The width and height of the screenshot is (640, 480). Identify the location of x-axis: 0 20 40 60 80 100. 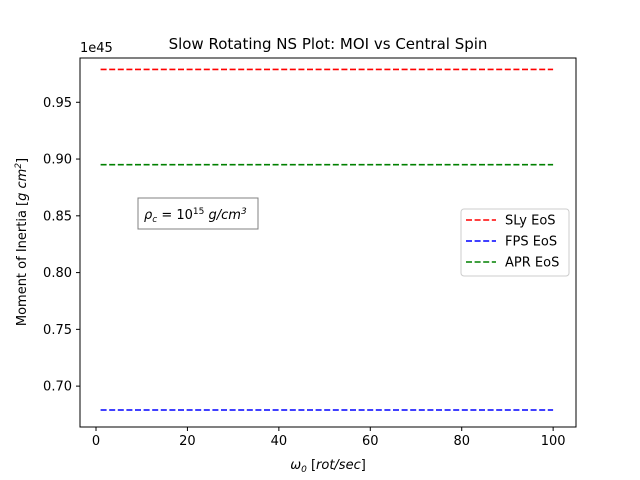
(329, 438).